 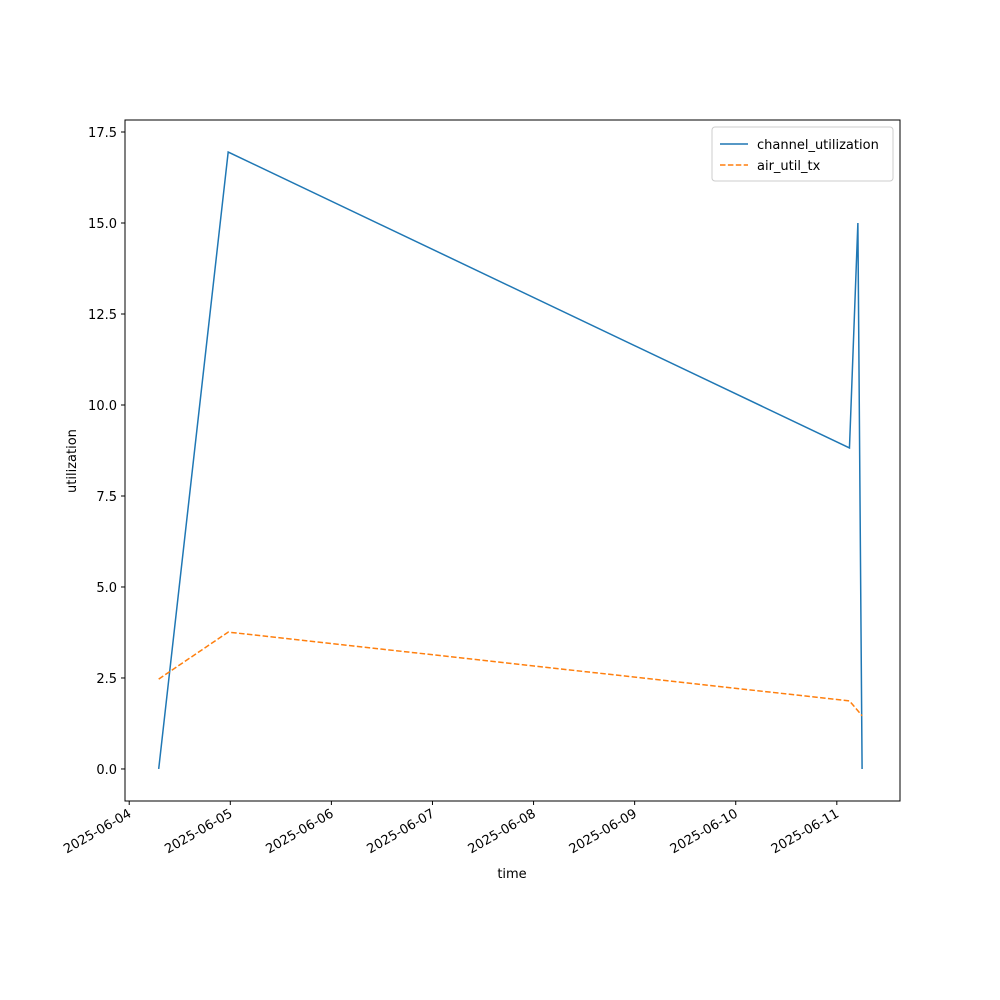 I want to click on y-tick-label: 17.5, so click(x=102, y=133).